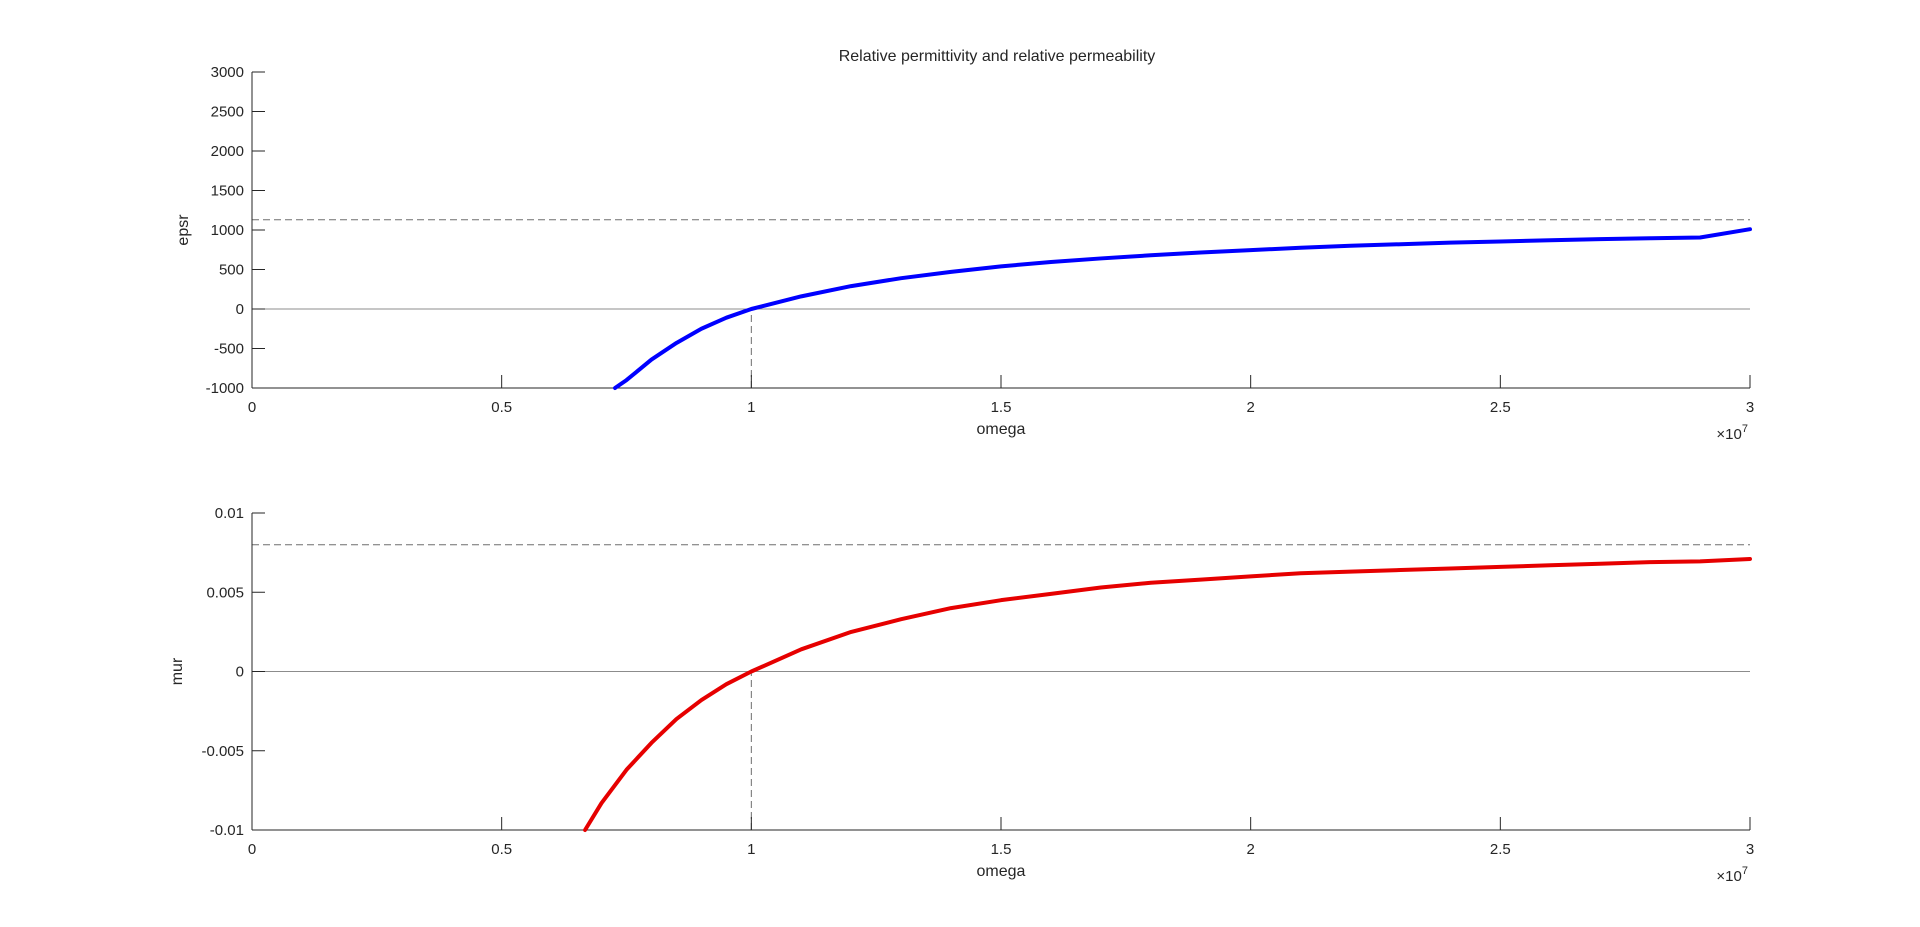  What do you see at coordinates (231, 270) in the screenshot?
I see `y-tick-label: 500` at bounding box center [231, 270].